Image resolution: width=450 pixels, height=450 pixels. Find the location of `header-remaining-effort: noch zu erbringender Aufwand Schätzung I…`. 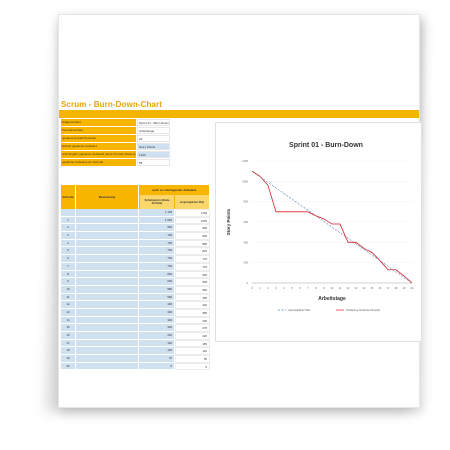

header-remaining-effort: noch zu erbringender Aufwand Schätzung I… is located at coordinates (174, 197).